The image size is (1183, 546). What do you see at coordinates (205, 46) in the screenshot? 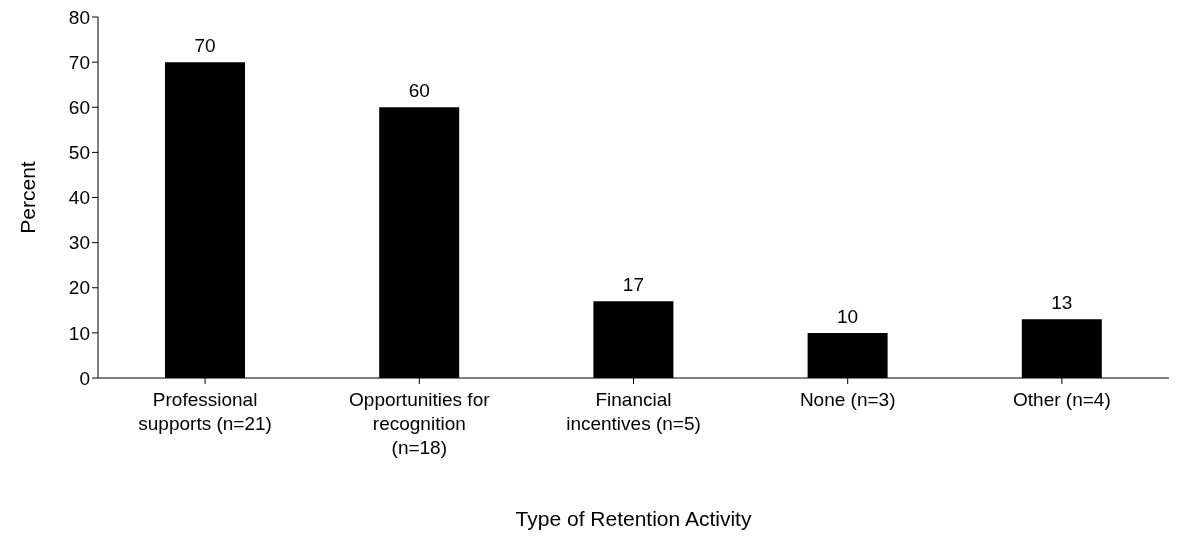
I see `data-label: 70` at bounding box center [205, 46].